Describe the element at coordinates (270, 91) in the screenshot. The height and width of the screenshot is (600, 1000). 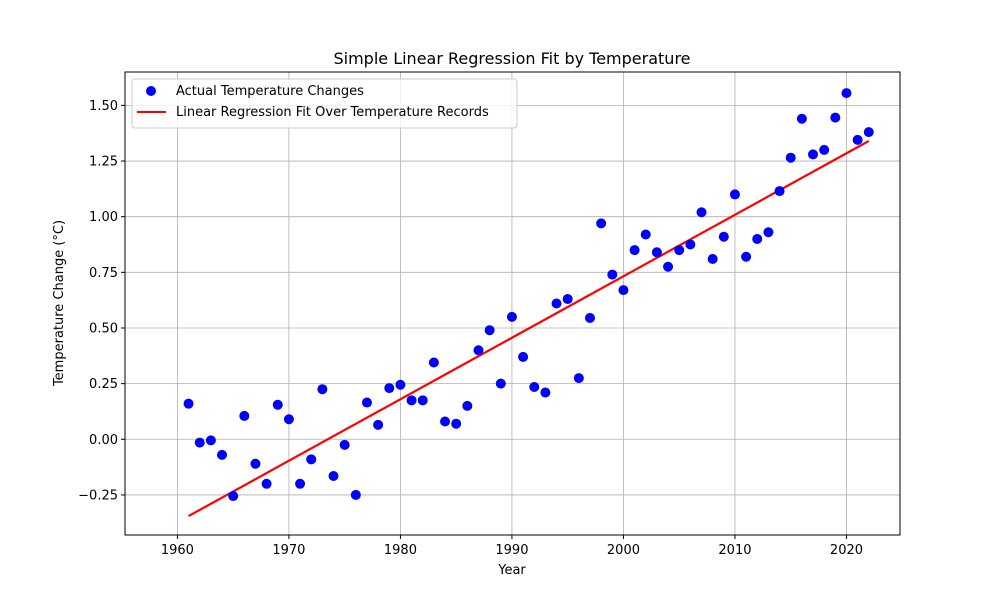
I see `legend-label-scatter: Actual Temperature Changes` at that location.